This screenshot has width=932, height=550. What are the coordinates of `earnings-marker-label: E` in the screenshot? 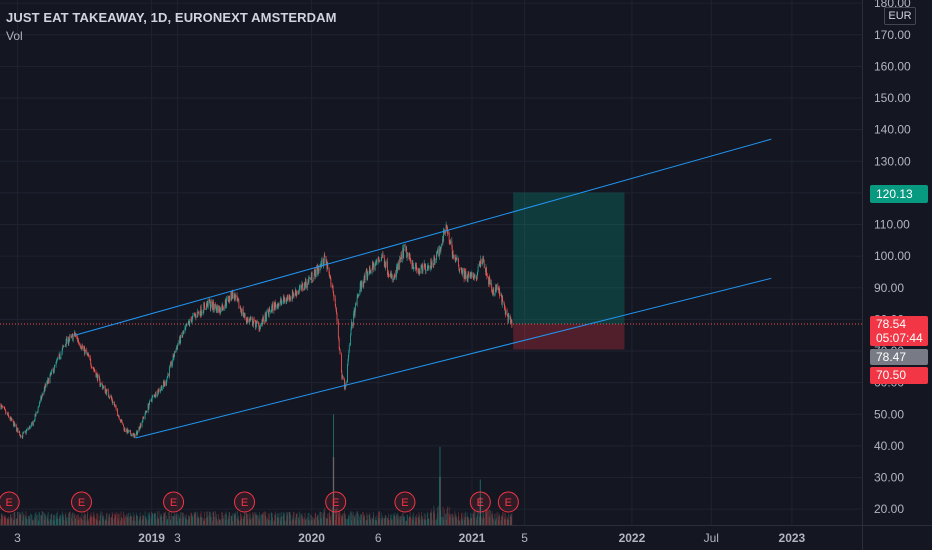 It's located at (244, 503).